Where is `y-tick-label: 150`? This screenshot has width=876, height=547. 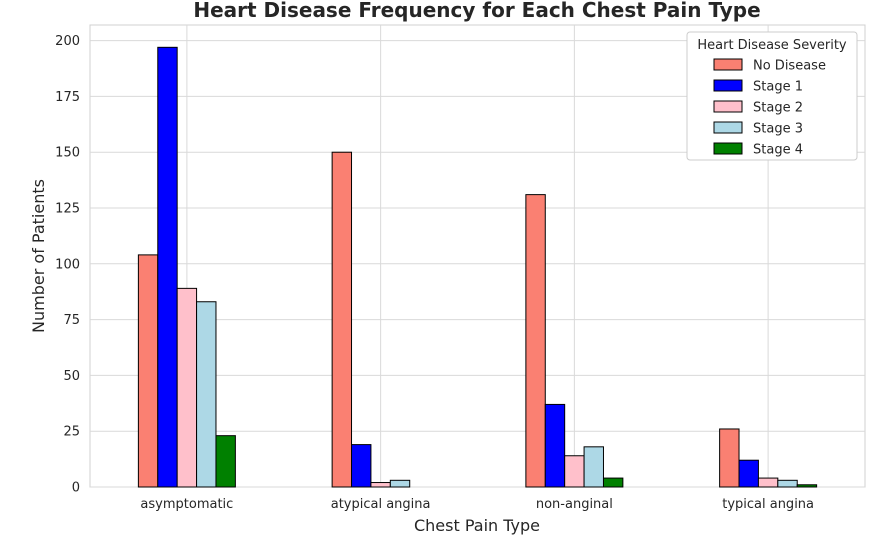 y-tick-label: 150 is located at coordinates (67, 153).